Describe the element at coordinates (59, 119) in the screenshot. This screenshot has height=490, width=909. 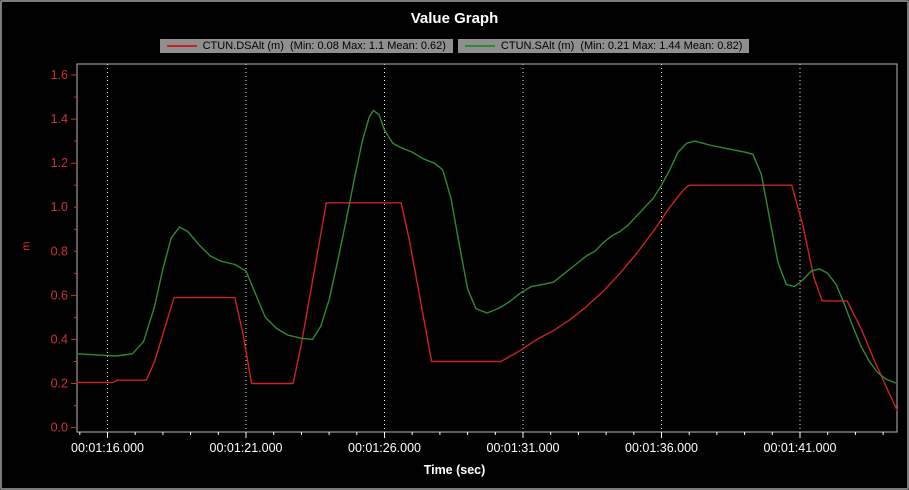
I see `svg-text: 1.4` at that location.